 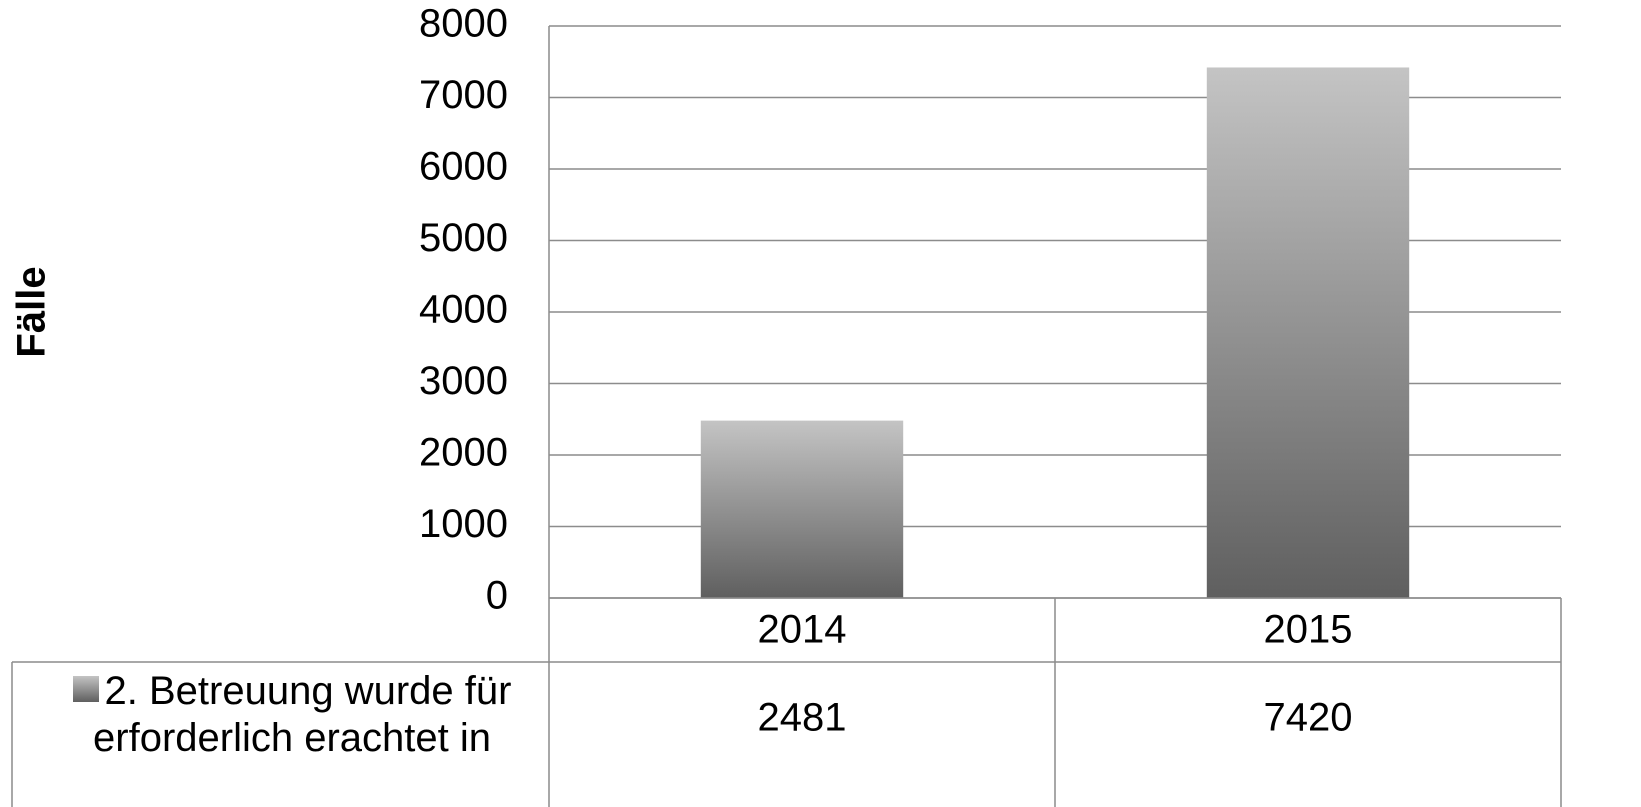 What do you see at coordinates (32, 311) in the screenshot?
I see `y-axis-label: Fälle` at bounding box center [32, 311].